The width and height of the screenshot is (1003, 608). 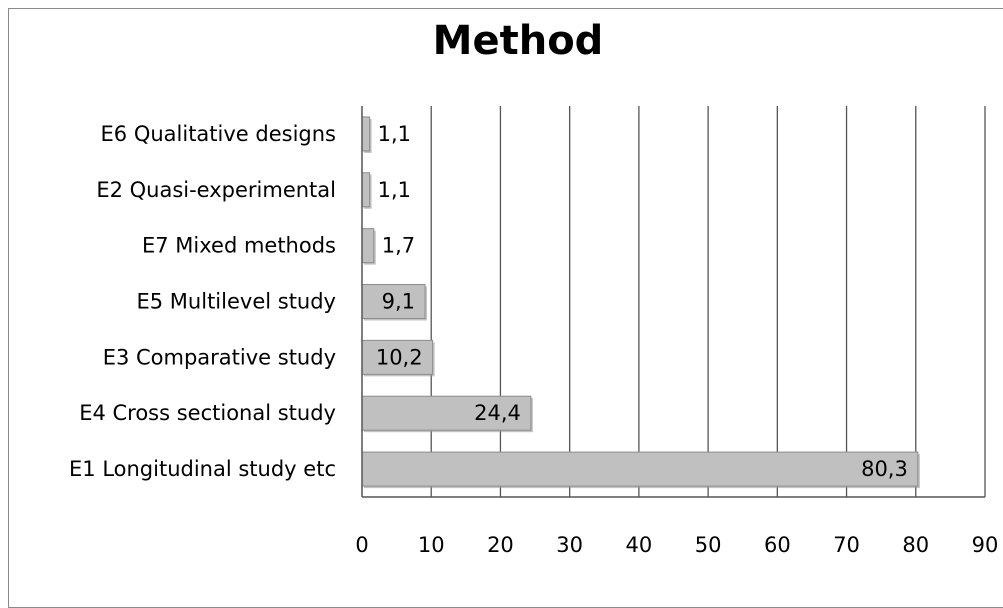 I want to click on category-label: E4 Cross sectional study, so click(x=207, y=413).